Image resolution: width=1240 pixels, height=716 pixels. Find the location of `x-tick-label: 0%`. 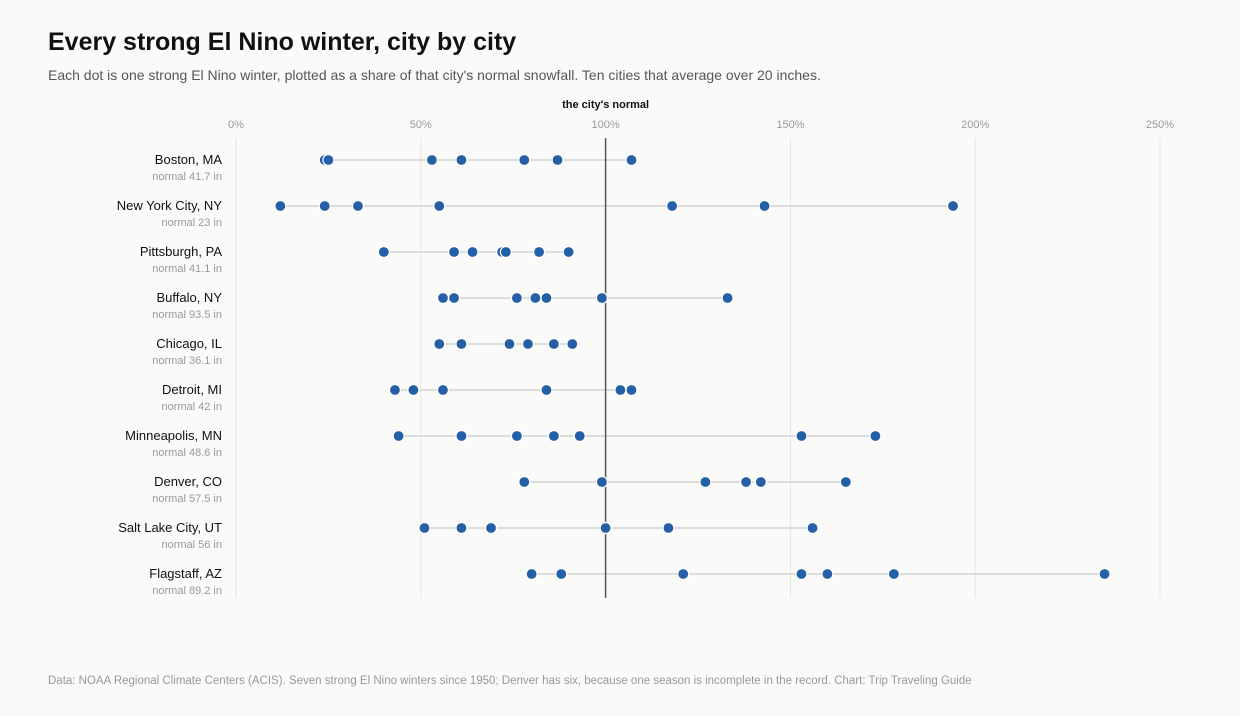

x-tick-label: 0% is located at coordinates (236, 125).